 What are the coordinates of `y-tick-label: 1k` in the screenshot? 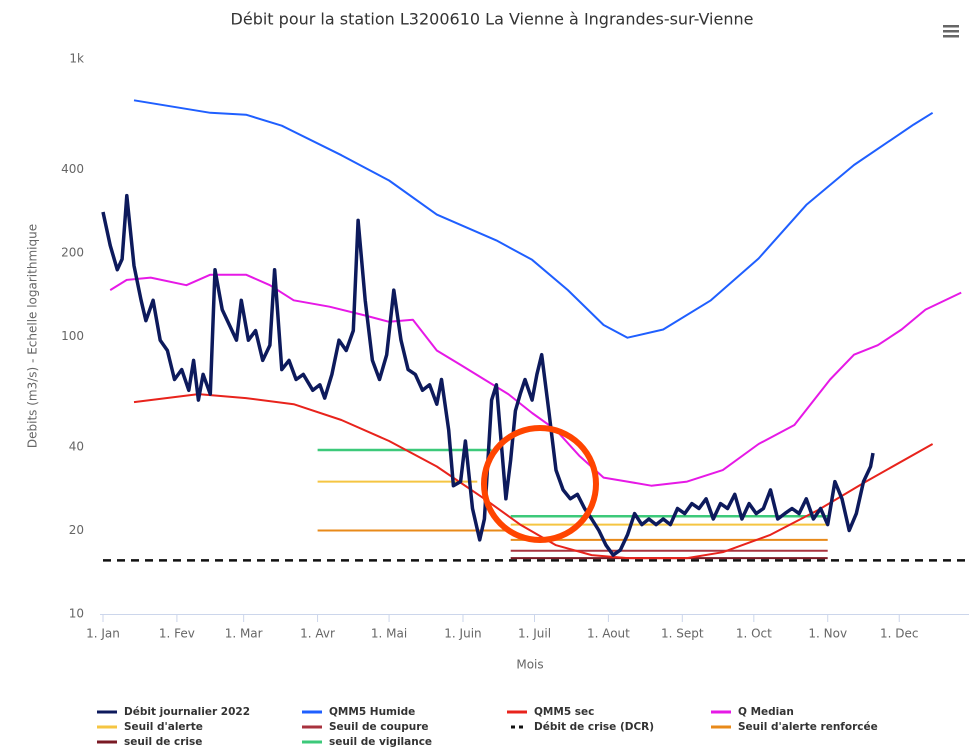 It's located at (76, 59).